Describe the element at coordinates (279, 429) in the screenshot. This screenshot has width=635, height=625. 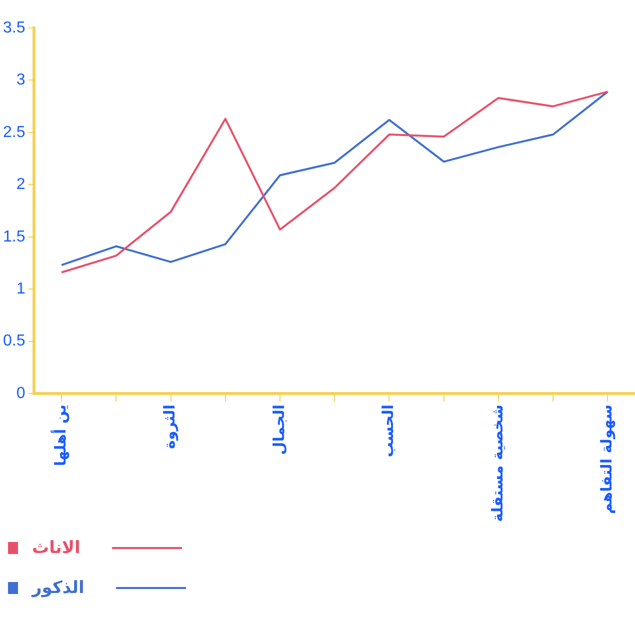
I see `x-tick-label: الجمال` at that location.